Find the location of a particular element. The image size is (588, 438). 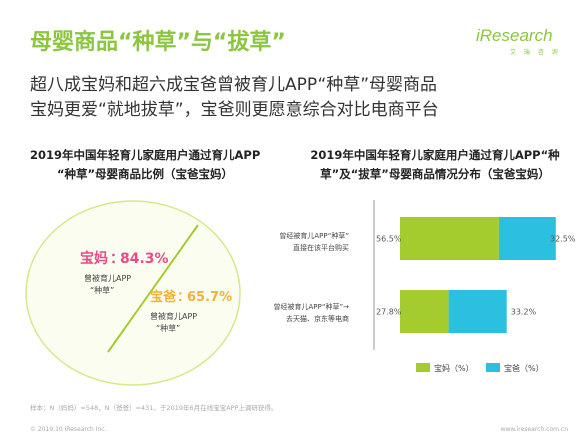

left-chart-title: 2019年中国年轻育儿家庭用户通过育儿APP “种草”母婴商品比例（宝爸宝妈） is located at coordinates (145, 165).